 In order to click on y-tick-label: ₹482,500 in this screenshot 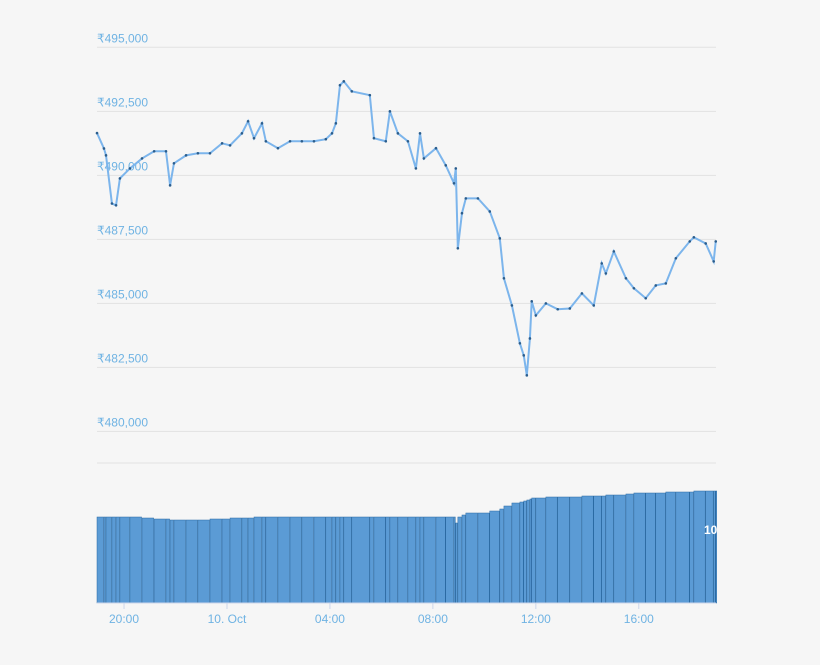, I will do `click(122, 358)`.